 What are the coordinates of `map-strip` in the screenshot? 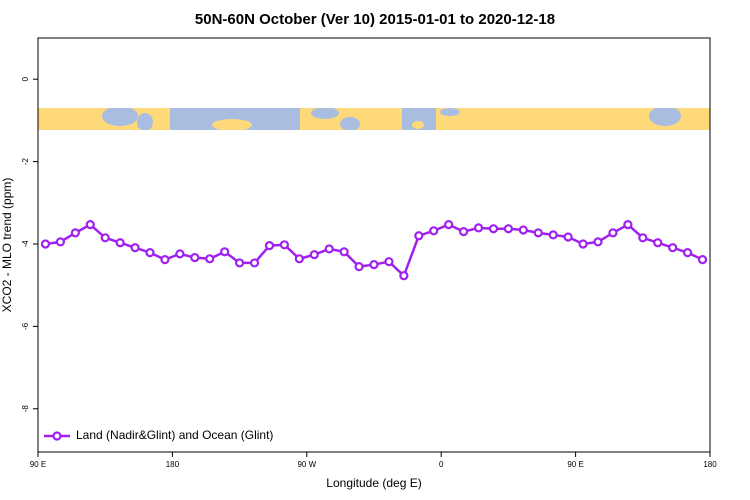 It's located at (374, 119).